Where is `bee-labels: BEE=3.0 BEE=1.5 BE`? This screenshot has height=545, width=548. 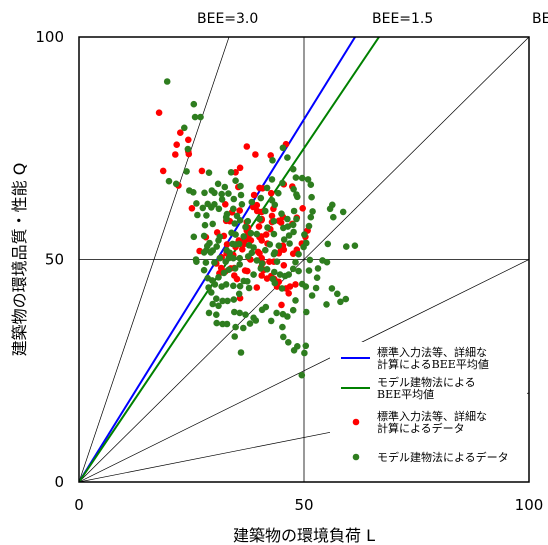 bee-labels: BEE=3.0 BEE=1.5 BE is located at coordinates (372, 19).